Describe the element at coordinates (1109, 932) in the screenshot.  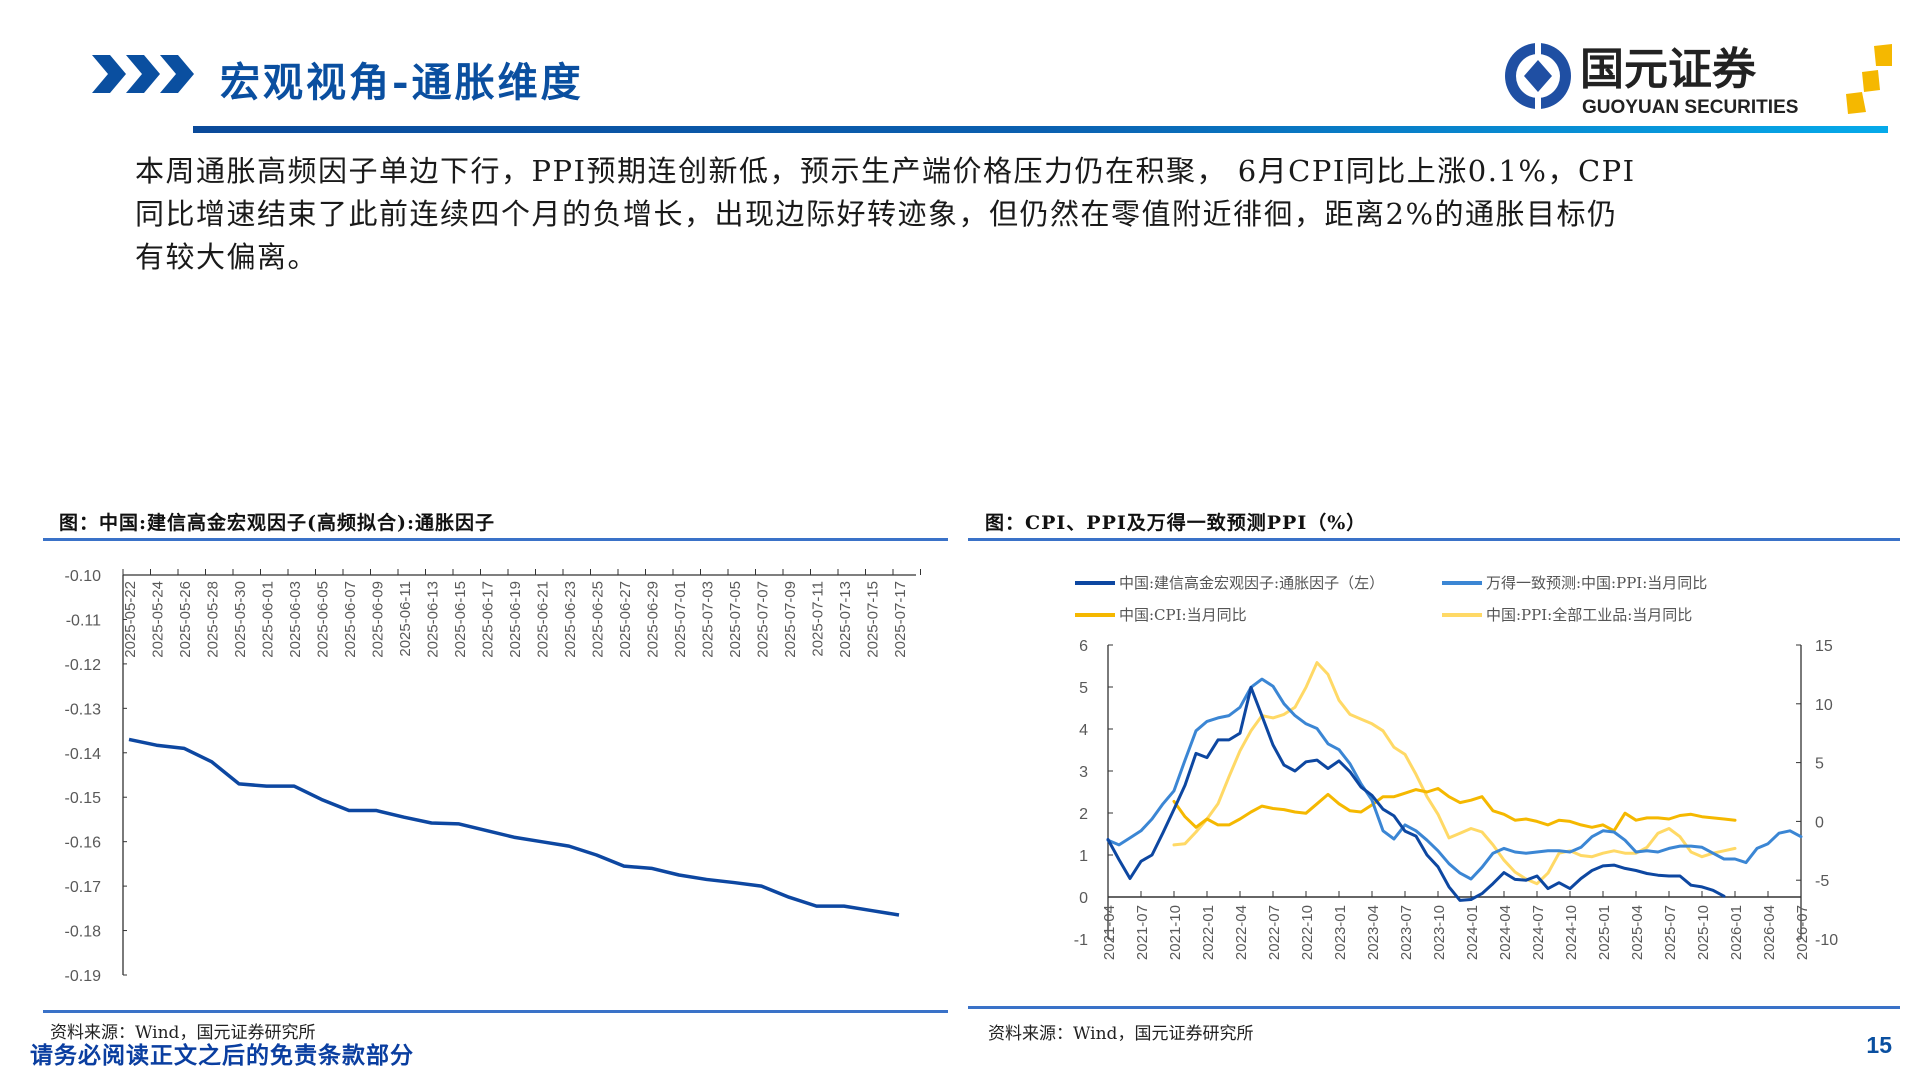
I see `x-tick-label: 2021-04` at that location.